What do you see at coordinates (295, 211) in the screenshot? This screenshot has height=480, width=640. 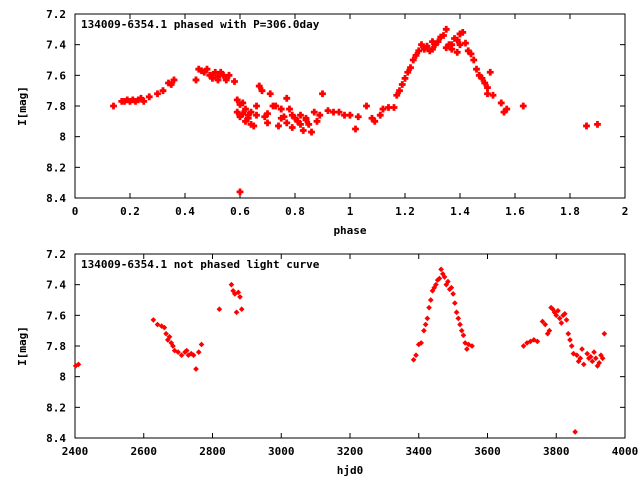 I see `x-tick-label: 0.8` at bounding box center [295, 211].